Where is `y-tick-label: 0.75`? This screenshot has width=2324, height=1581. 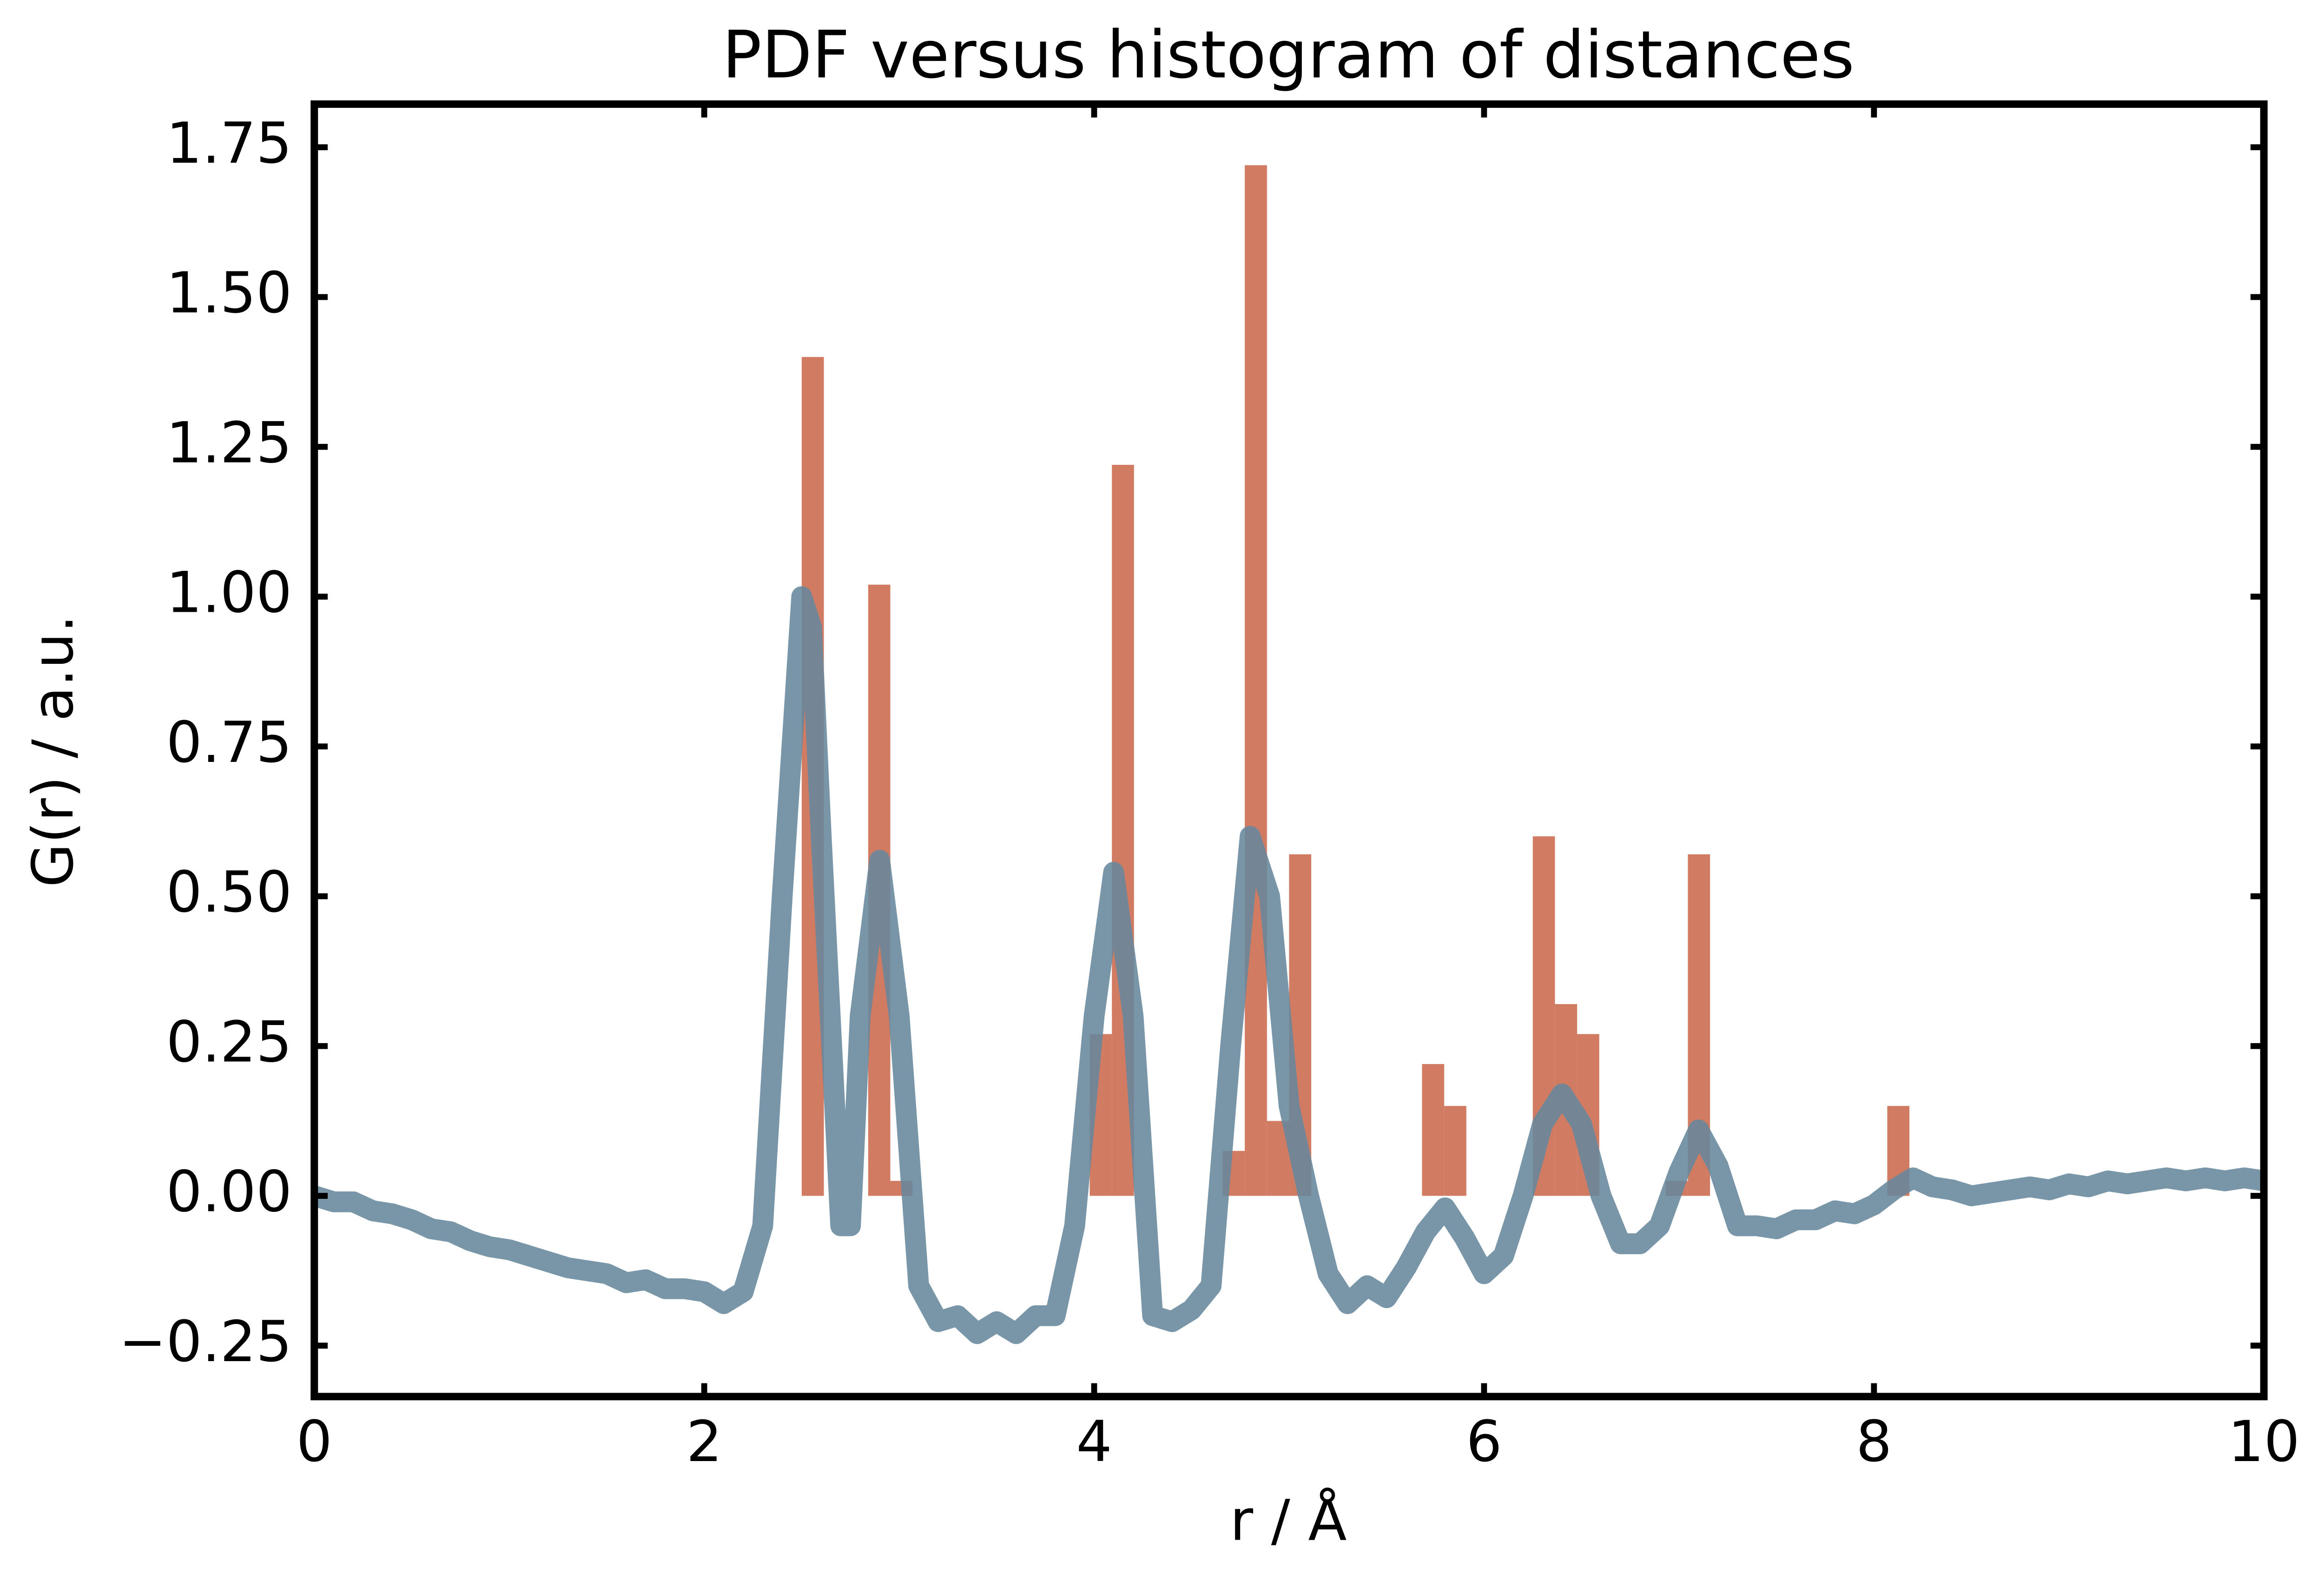 y-tick-label: 0.75 is located at coordinates (229, 742).